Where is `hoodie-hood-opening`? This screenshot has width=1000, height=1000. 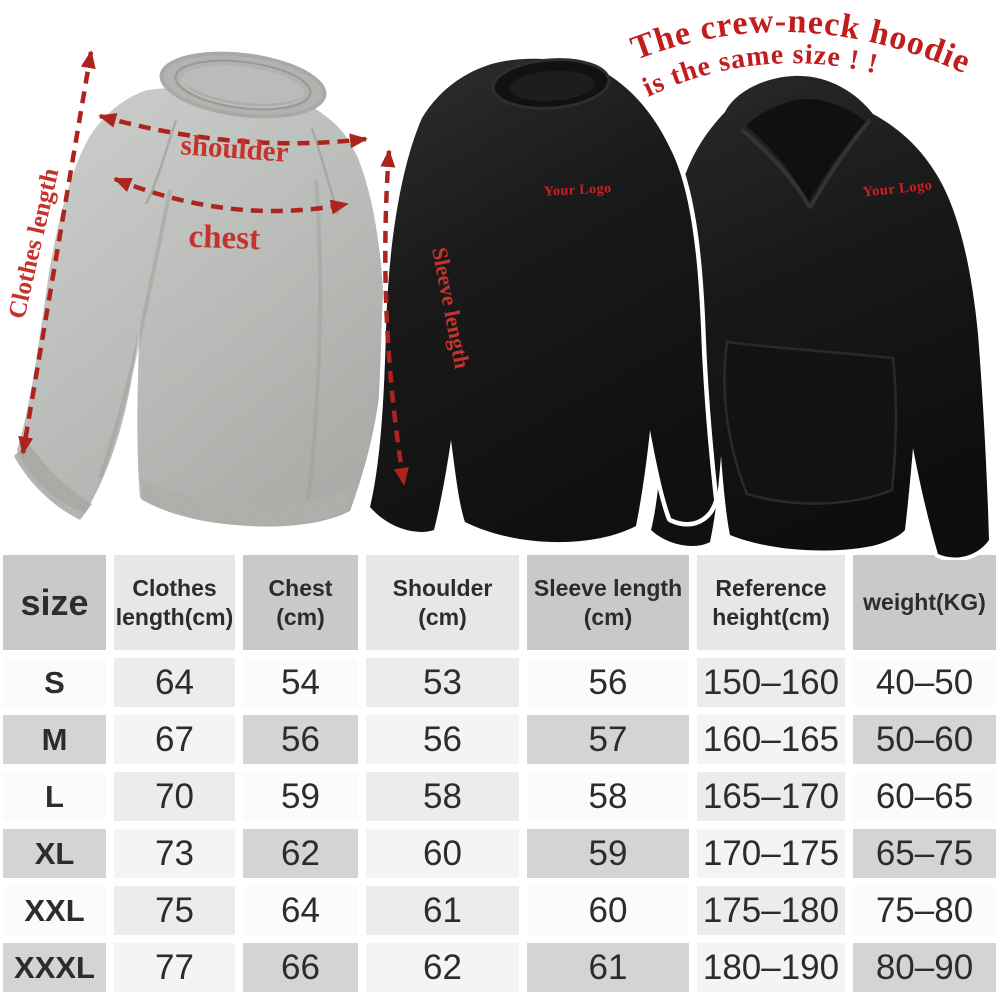 hoodie-hood-opening is located at coordinates (806, 150).